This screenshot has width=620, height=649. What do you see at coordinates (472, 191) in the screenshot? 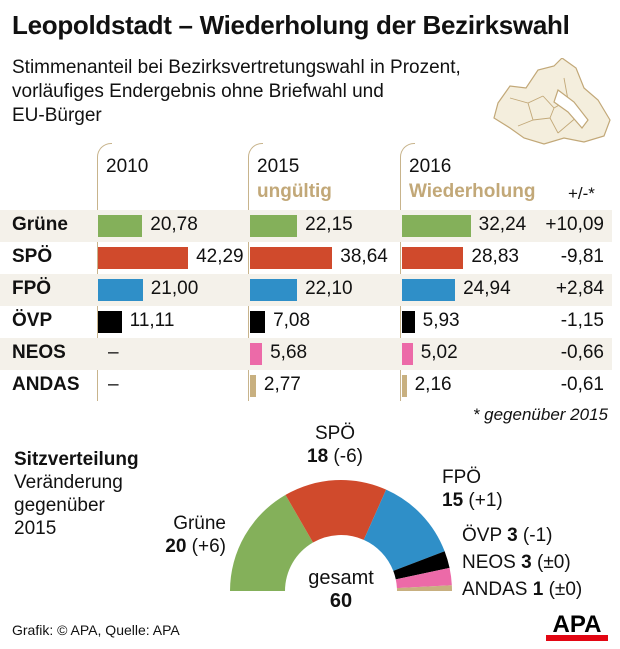
I see `column-note-2016: Wiederholung` at bounding box center [472, 191].